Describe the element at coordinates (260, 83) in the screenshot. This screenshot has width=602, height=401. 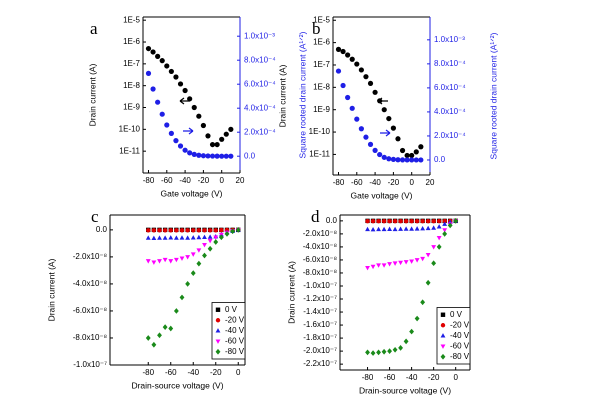
I see `y2-tick-label: 6.0x10⁻⁴` at that location.